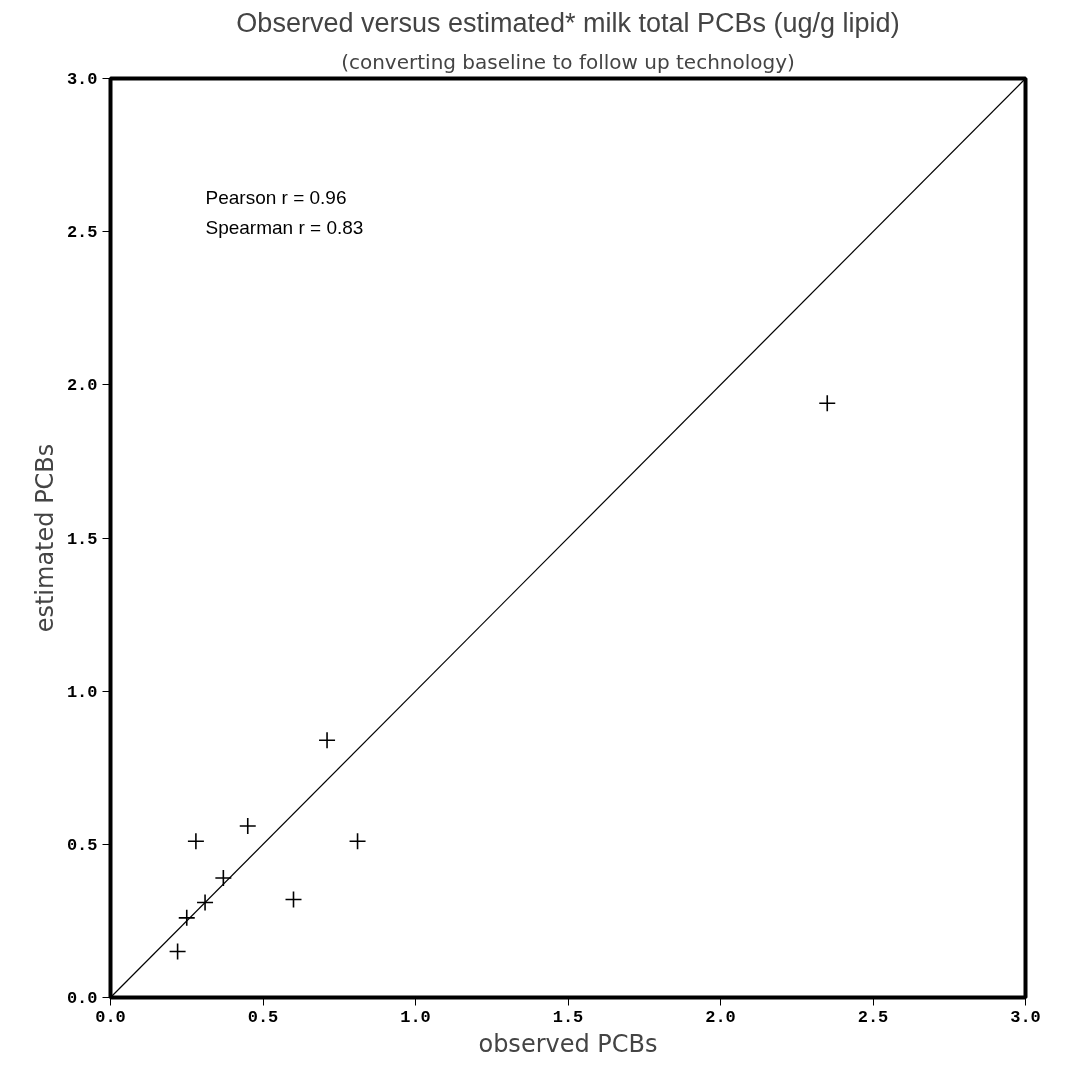 Image resolution: width=1078 pixels, height=1076 pixels. Describe the element at coordinates (568, 22) in the screenshot. I see `chart-title: Observed versus estimated* milk total PCBs (ug/g lipid)` at that location.